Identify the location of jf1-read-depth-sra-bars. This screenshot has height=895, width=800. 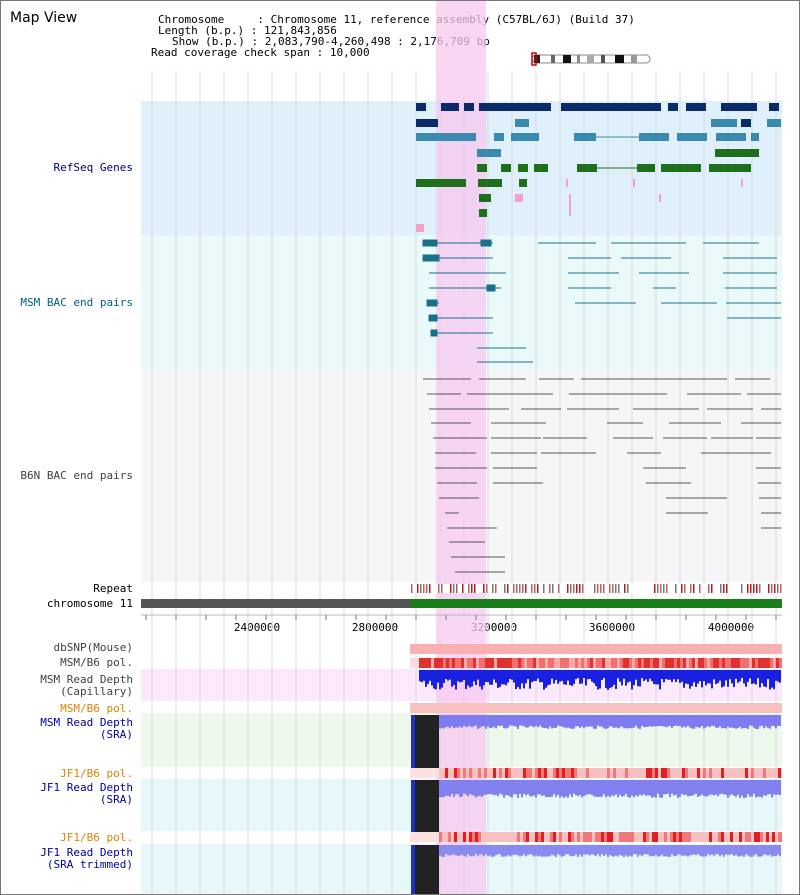
(610, 789).